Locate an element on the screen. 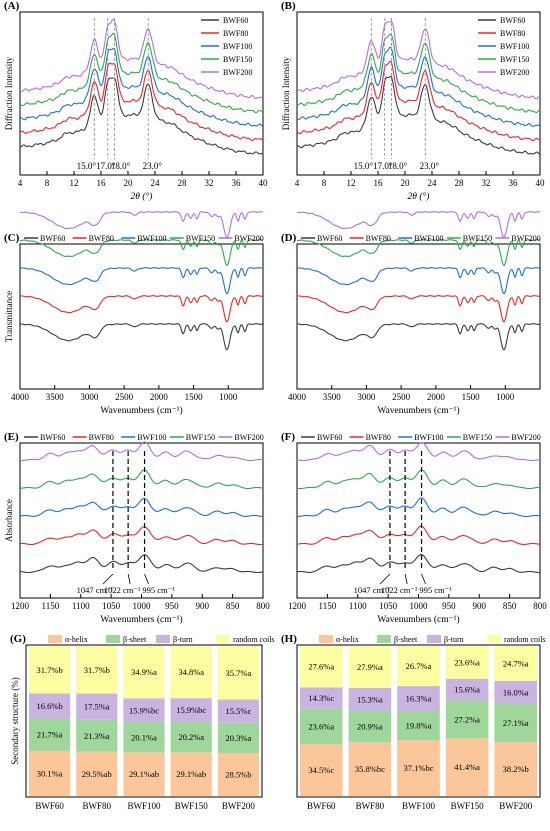  x-tick-label: BWF60 is located at coordinates (49, 806).